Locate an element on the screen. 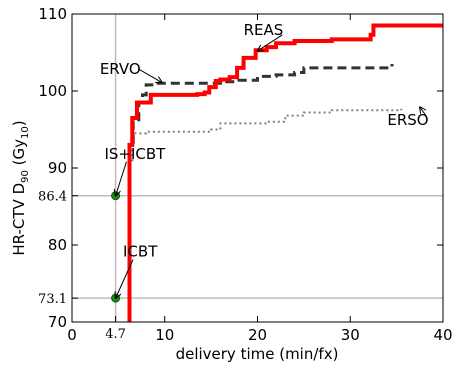 This screenshot has width=453, height=369. x-tick-label: 10 is located at coordinates (164, 335).